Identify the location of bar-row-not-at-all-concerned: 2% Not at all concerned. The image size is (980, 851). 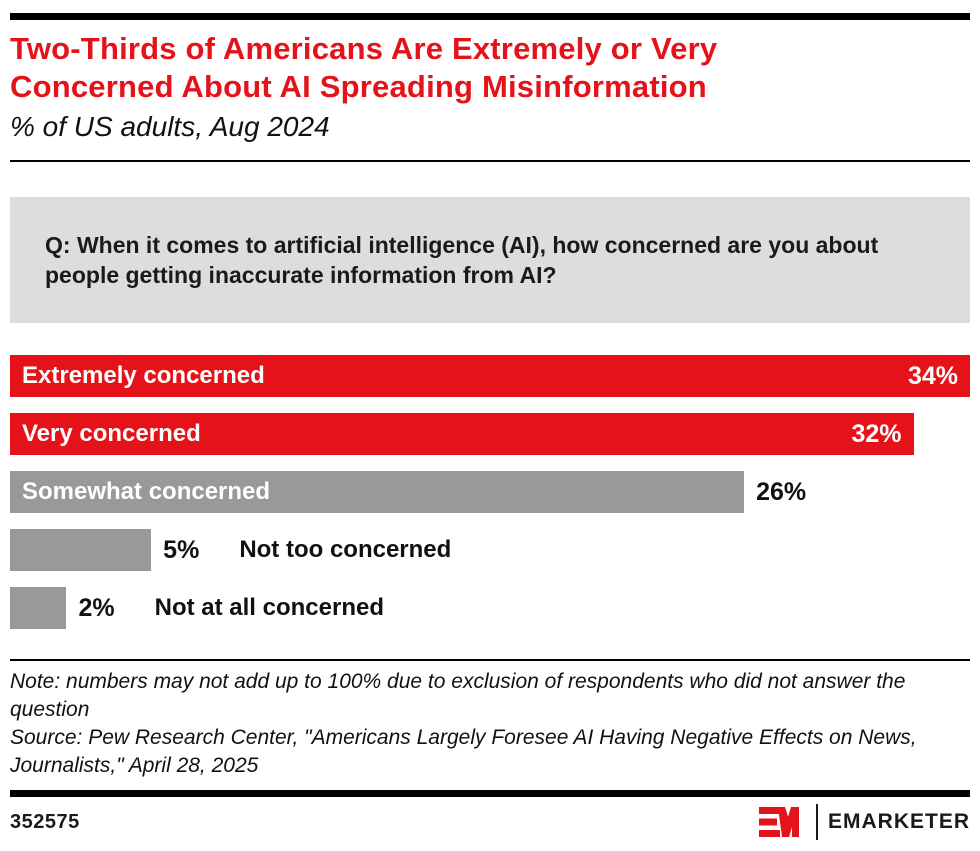
(490, 608).